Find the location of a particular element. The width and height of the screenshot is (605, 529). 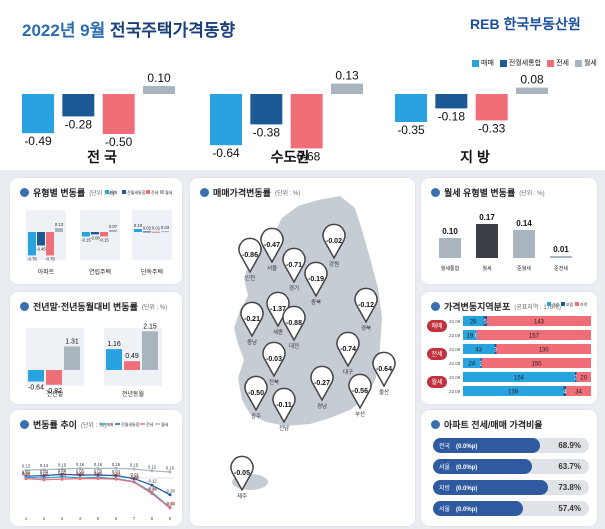

type-value: 0.13 is located at coordinates (59, 224).